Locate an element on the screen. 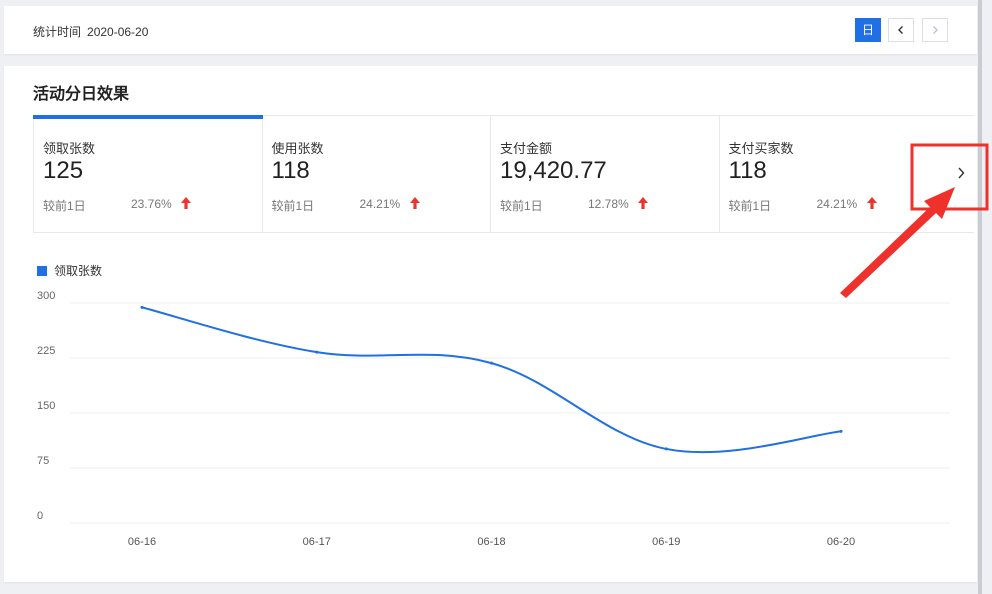  metric-tab-used: 使用张数 118 较前1日 24.21% is located at coordinates (377, 174).